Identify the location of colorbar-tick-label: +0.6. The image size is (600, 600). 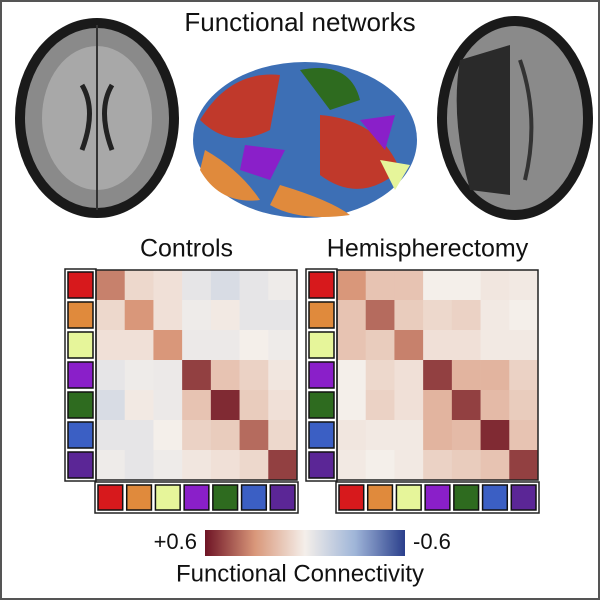
(175, 541).